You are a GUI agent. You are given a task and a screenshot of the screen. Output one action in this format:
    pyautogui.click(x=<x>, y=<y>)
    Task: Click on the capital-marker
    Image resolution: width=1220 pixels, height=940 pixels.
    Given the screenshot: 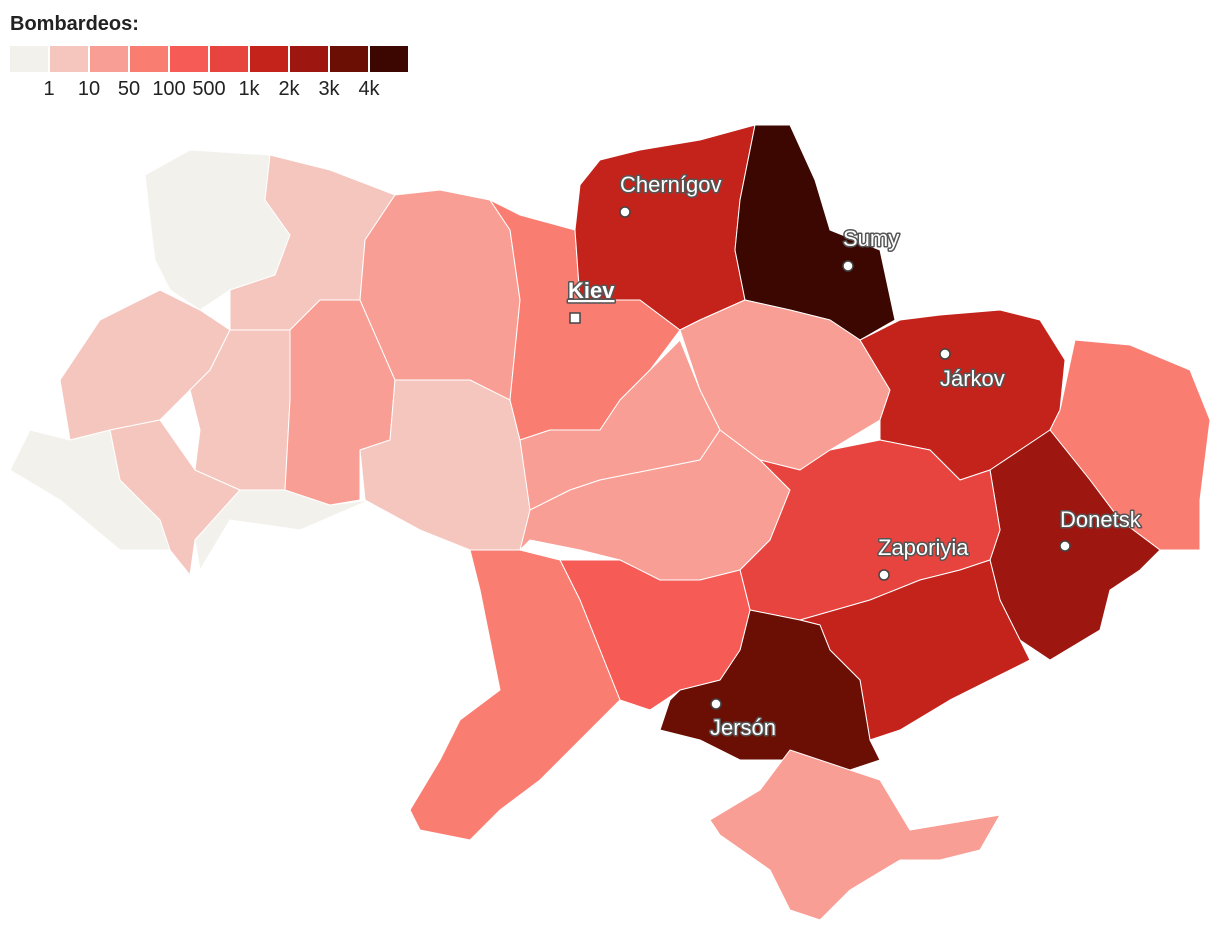 What is the action you would take?
    pyautogui.click(x=575, y=318)
    